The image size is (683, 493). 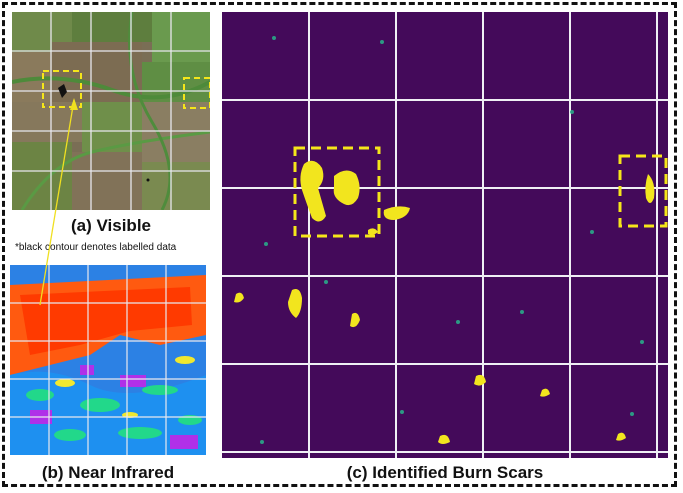 I want to click on labelled-data-note: *black contour denotes labelled data, so click(x=96, y=247).